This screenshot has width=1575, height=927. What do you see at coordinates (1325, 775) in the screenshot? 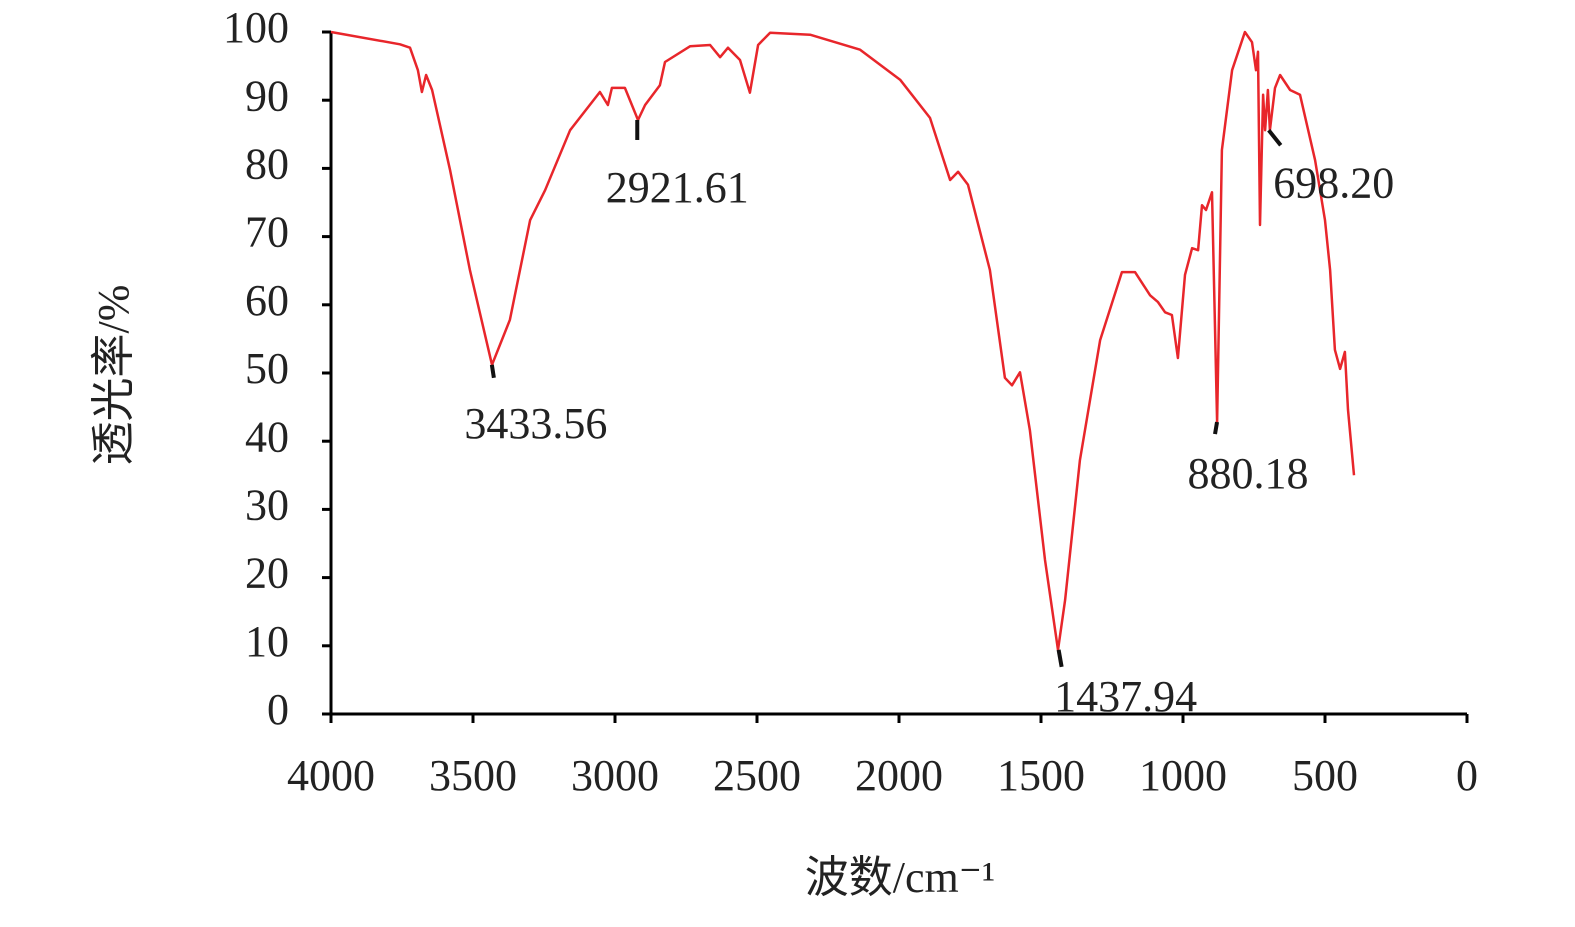
I see `x-tick-label: 500` at bounding box center [1325, 775].